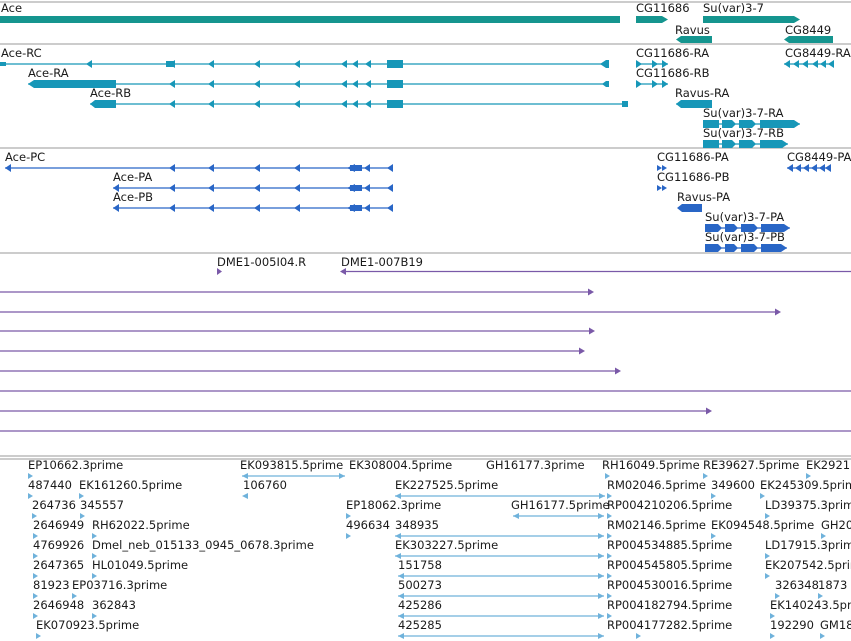 Image resolution: width=851 pixels, height=641 pixels. Describe the element at coordinates (50, 485) in the screenshot. I see `est-label: 487440` at that location.